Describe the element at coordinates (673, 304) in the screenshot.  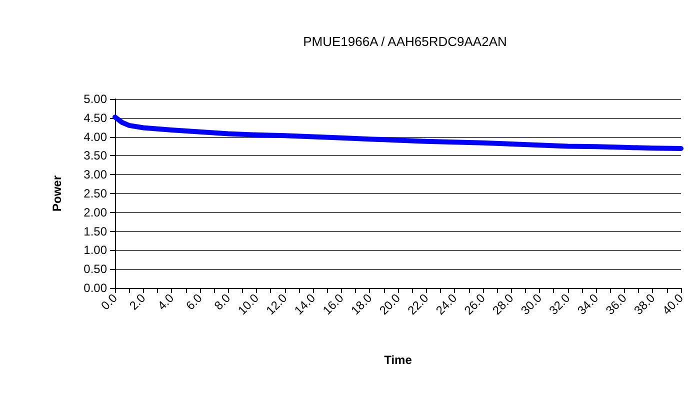
I see `x-tick-label: 40.0` at that location.